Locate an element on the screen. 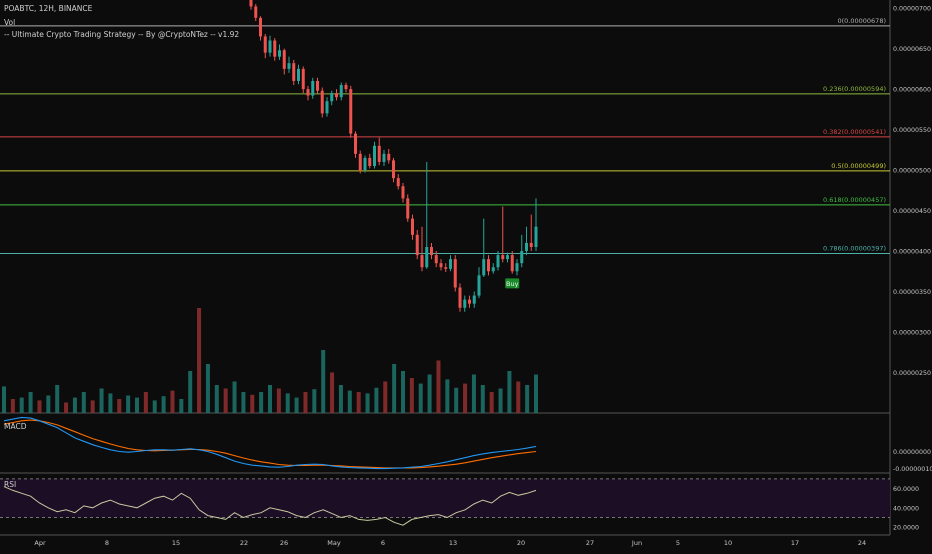  price-tick-1: 0.00000650 is located at coordinates (912, 49).